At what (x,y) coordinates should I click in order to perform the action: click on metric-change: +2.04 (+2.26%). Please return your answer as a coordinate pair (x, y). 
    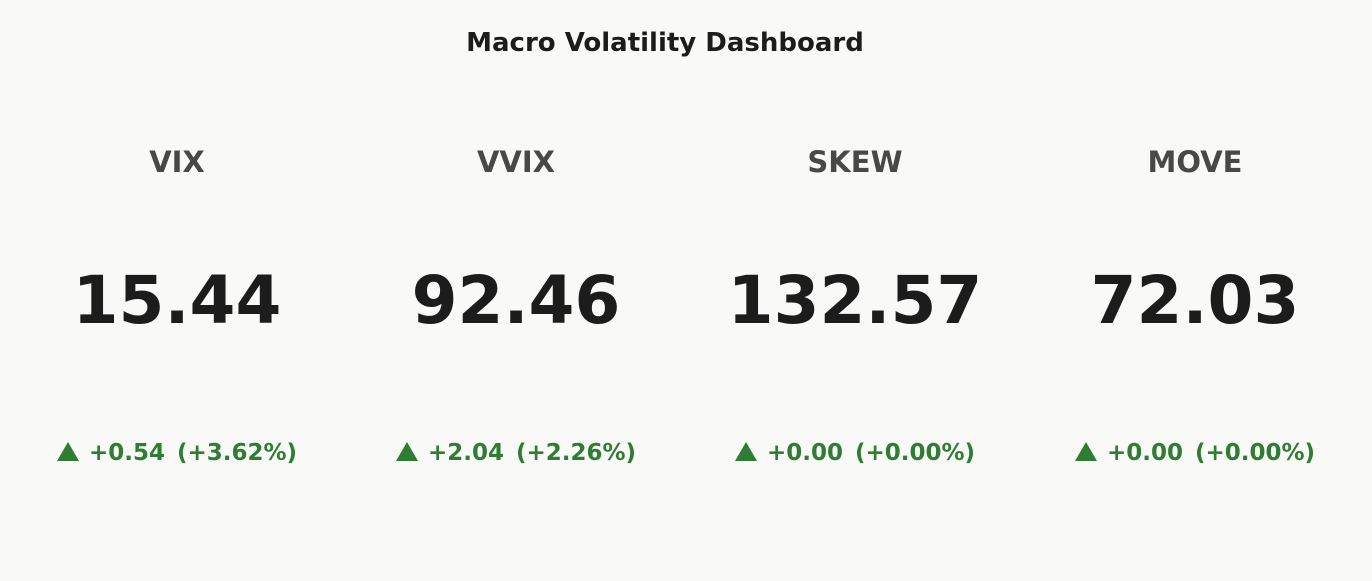
    Looking at the image, I should click on (516, 453).